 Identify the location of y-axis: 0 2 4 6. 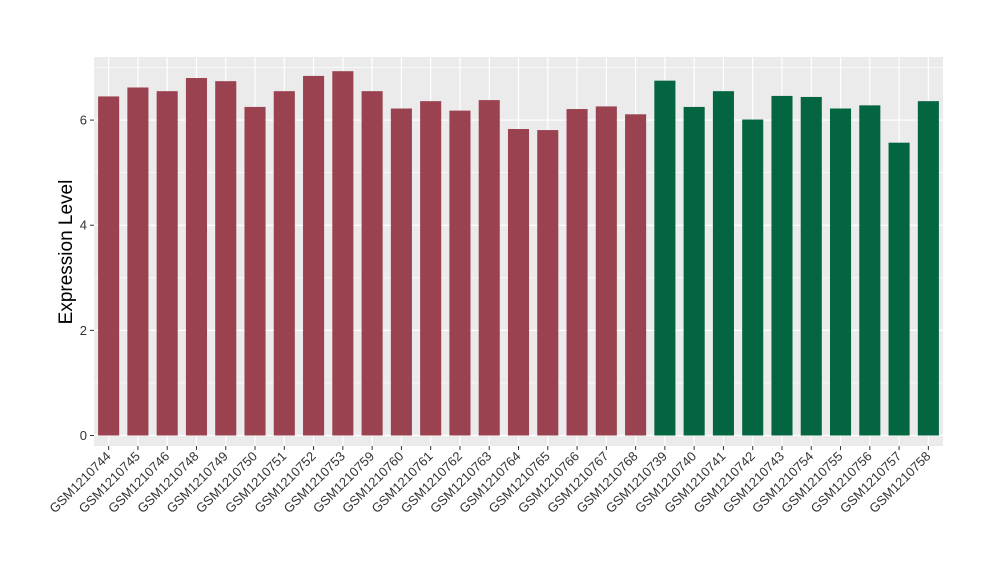
(87, 278).